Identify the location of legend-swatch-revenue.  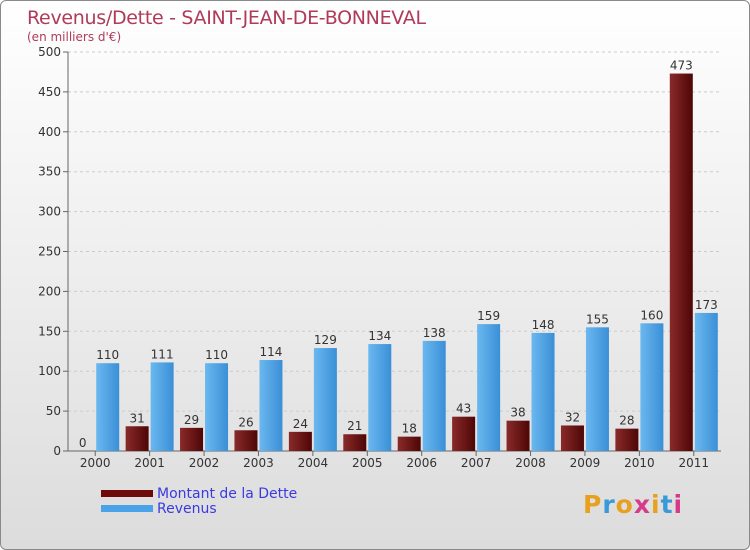
(127, 508).